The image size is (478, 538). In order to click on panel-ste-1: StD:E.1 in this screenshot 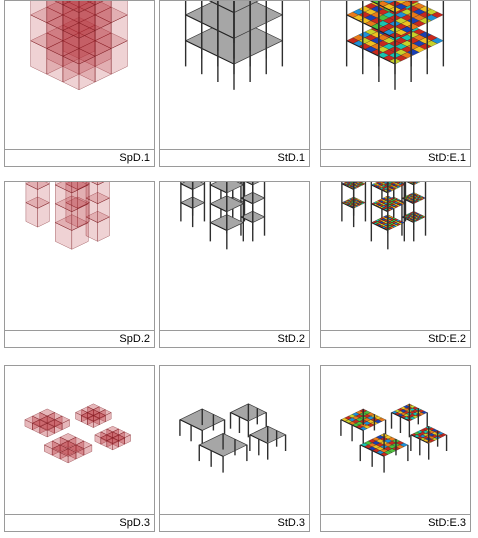, I will do `click(395, 83)`.